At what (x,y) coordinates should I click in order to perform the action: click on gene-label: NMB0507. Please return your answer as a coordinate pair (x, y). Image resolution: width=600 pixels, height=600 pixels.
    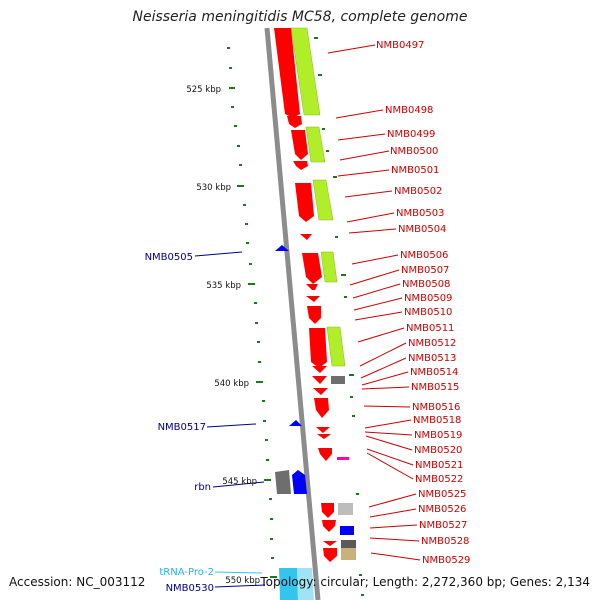
    Looking at the image, I should click on (425, 270).